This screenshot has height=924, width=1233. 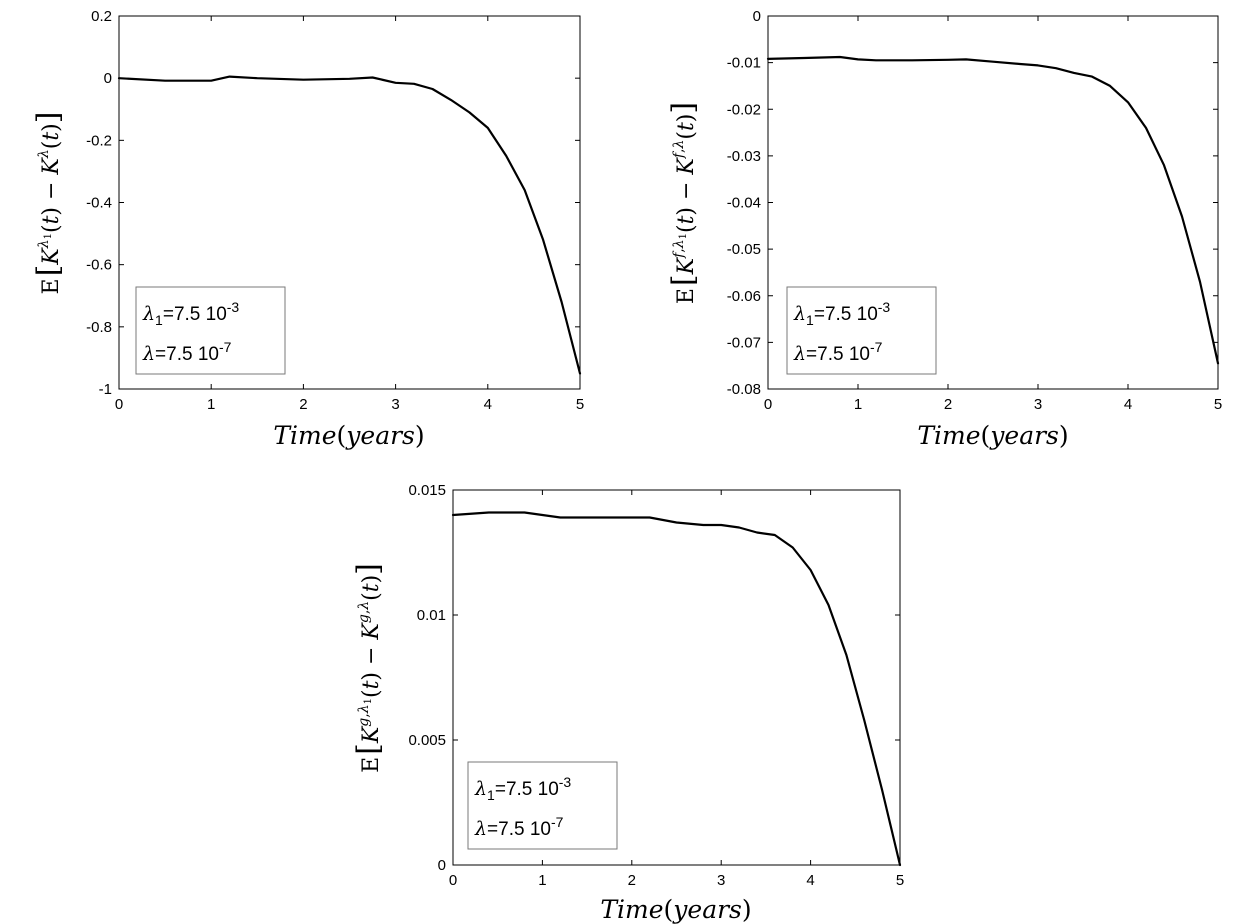 I want to click on y-tick-label: 0.015, so click(x=427, y=490).